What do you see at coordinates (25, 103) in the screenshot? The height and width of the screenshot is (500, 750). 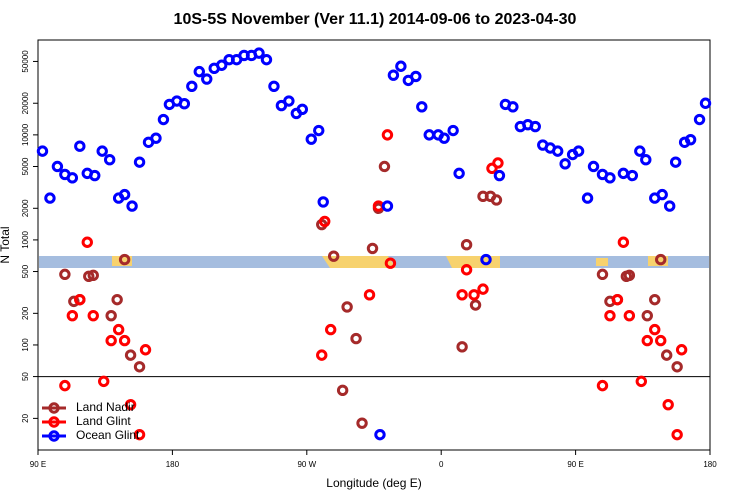 I see `y-tick-label: 20000` at bounding box center [25, 103].